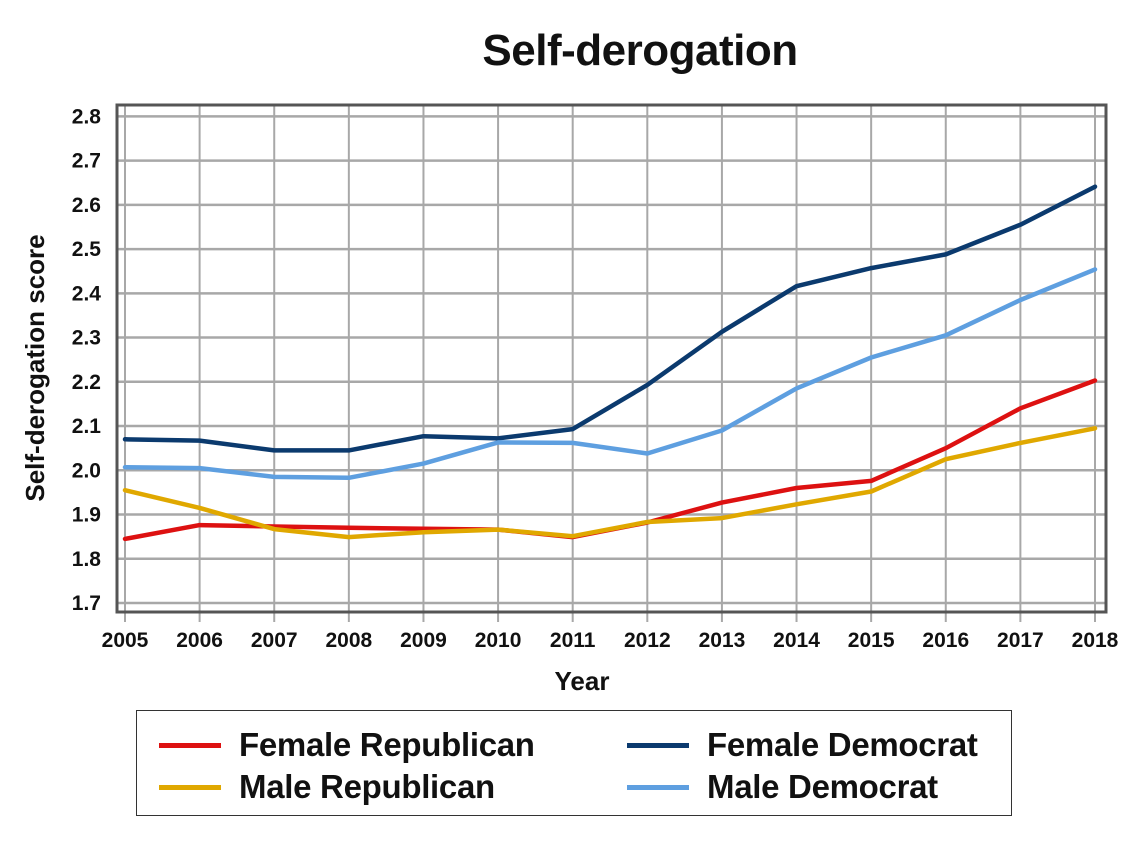 This screenshot has height=848, width=1144. What do you see at coordinates (647, 640) in the screenshot?
I see `x-tick-label: 2012` at bounding box center [647, 640].